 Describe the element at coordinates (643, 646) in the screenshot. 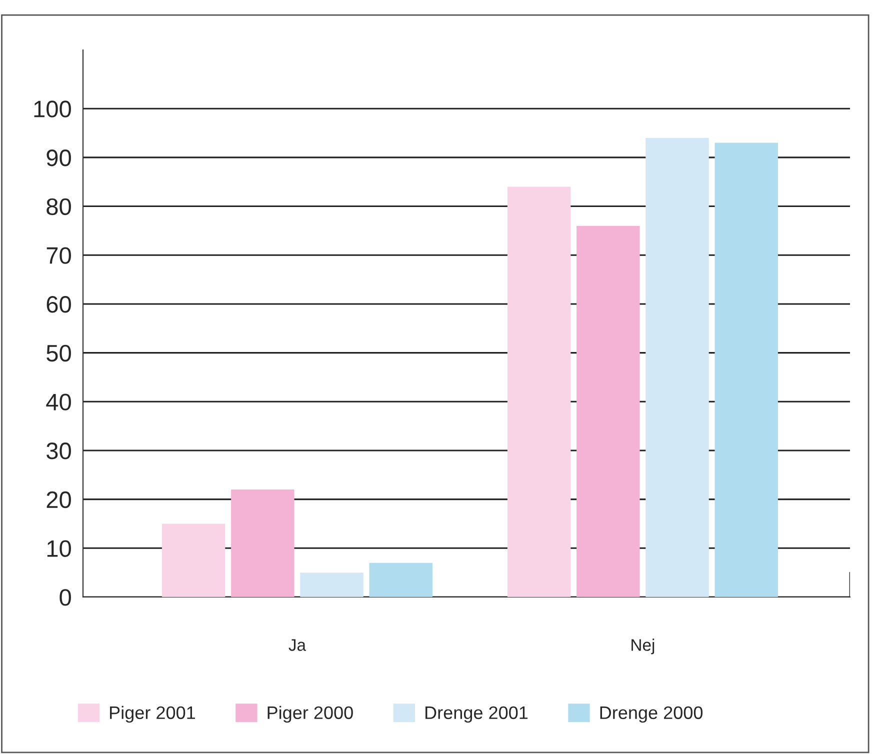

I see `x-tick-label: Nej` at that location.